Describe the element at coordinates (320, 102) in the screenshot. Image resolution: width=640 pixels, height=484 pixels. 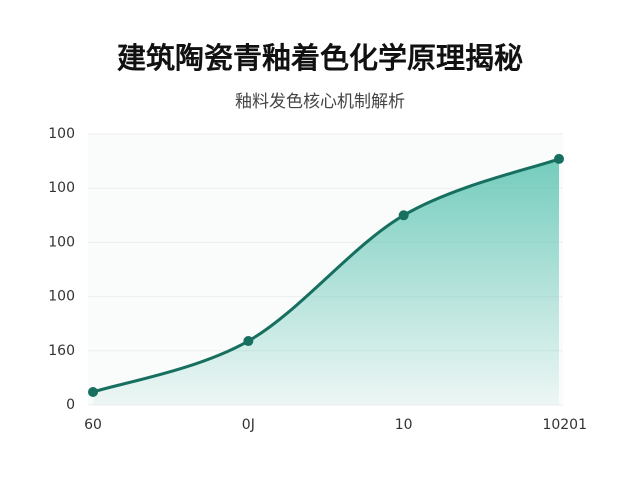
I see `chart-subtitle: 釉料发色核心机制解析` at that location.